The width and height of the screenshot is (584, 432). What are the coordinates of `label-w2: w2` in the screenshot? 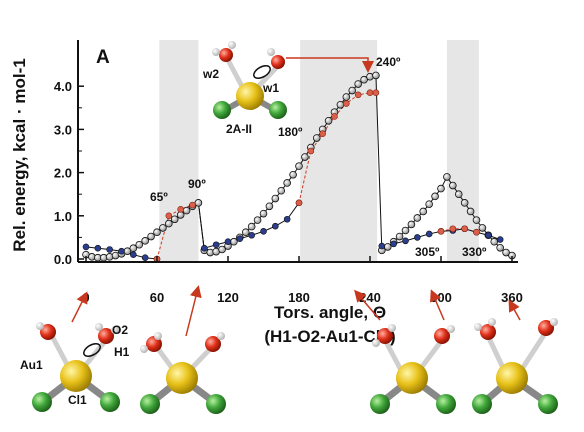 It's located at (210, 74).